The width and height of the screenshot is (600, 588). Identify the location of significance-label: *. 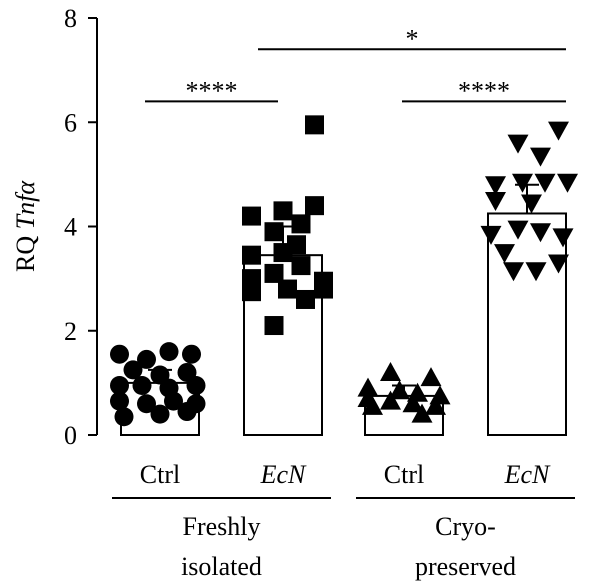
(412, 38).